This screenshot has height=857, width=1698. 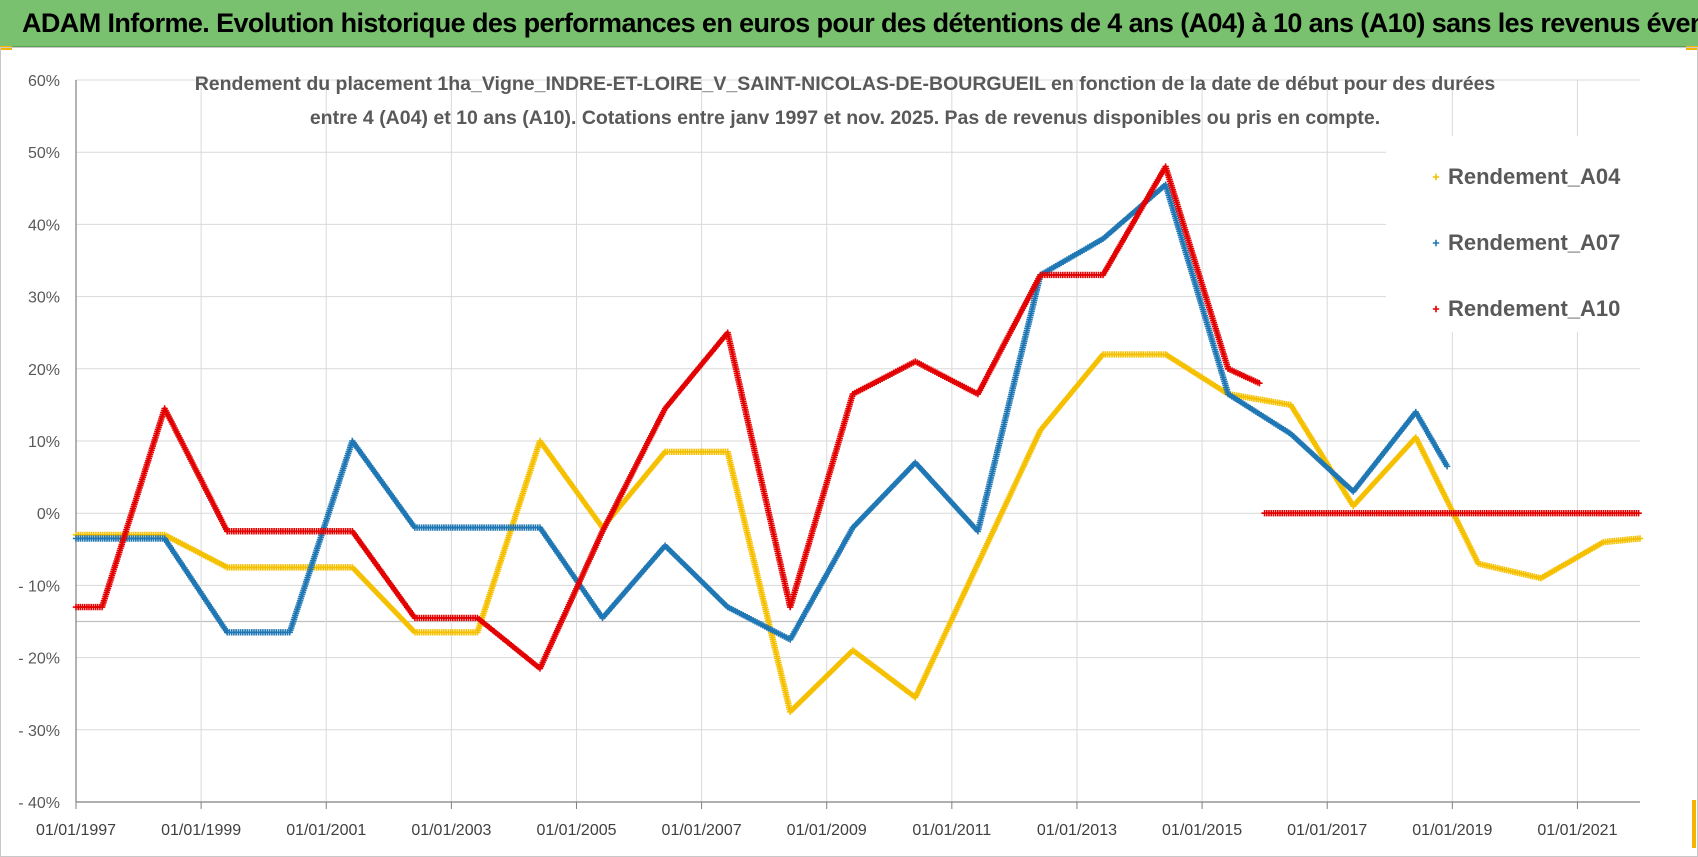 I want to click on legend-label: Rendement_A04, so click(x=1534, y=176).